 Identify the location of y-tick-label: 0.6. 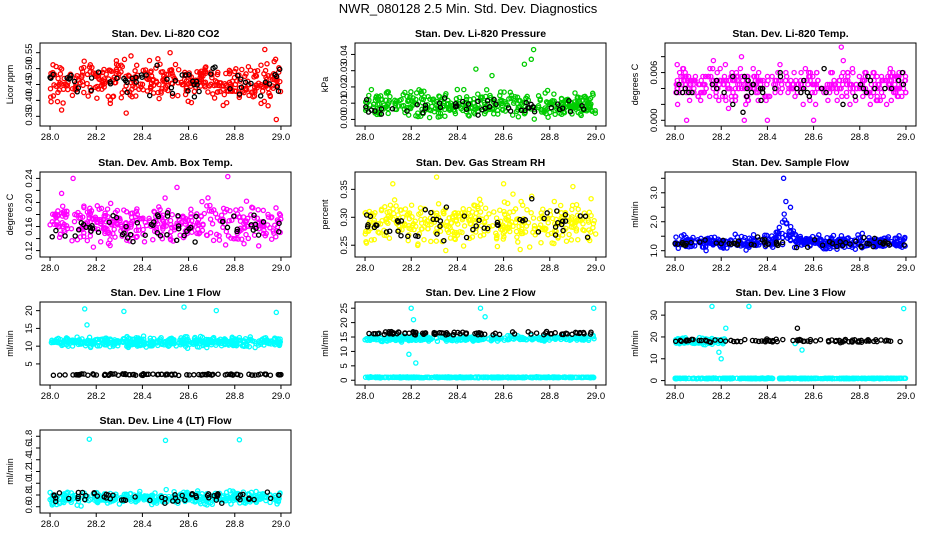
(29, 506).